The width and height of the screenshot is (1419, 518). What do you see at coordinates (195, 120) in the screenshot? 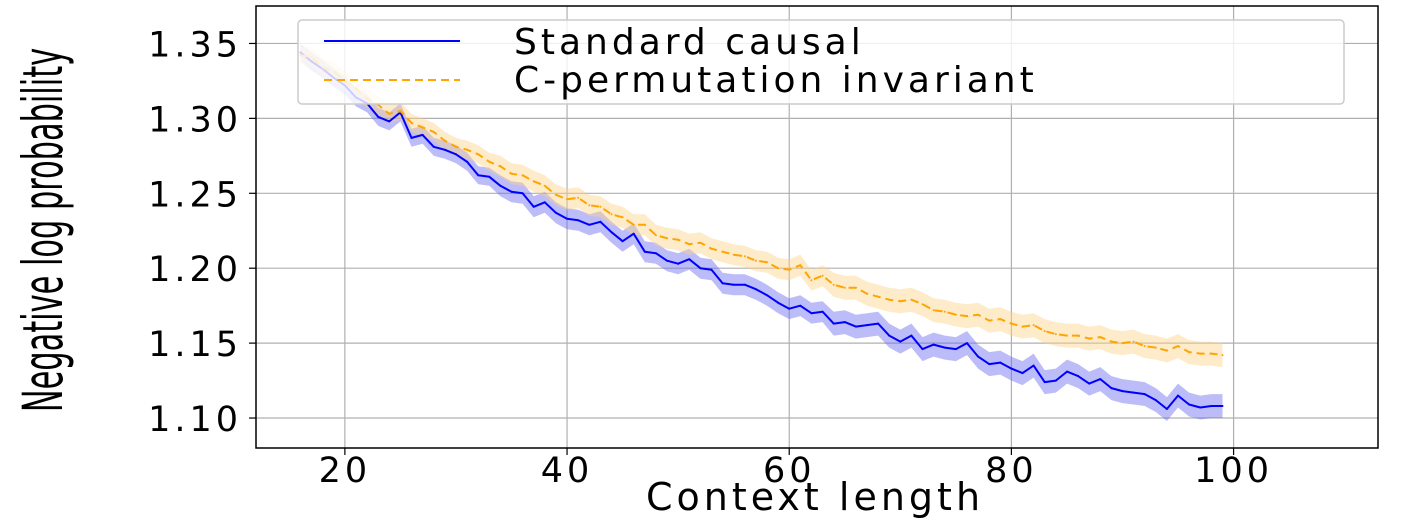
I see `y-tick-label: 1.30` at bounding box center [195, 120].